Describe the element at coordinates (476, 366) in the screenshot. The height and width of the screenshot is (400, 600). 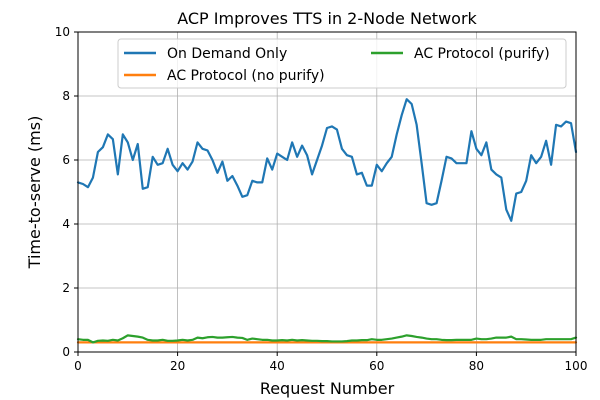
I see `x-tick-label: 80` at that location.